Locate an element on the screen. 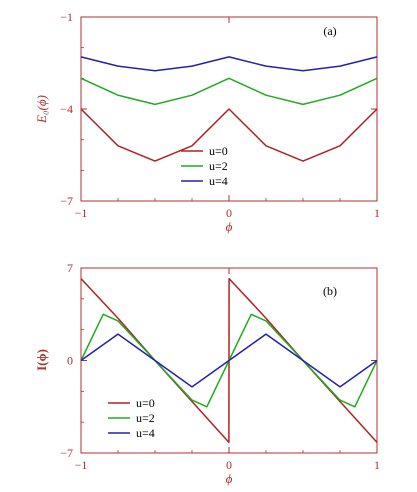 The width and height of the screenshot is (417, 492). series-line-u4 is located at coordinates (229, 64).